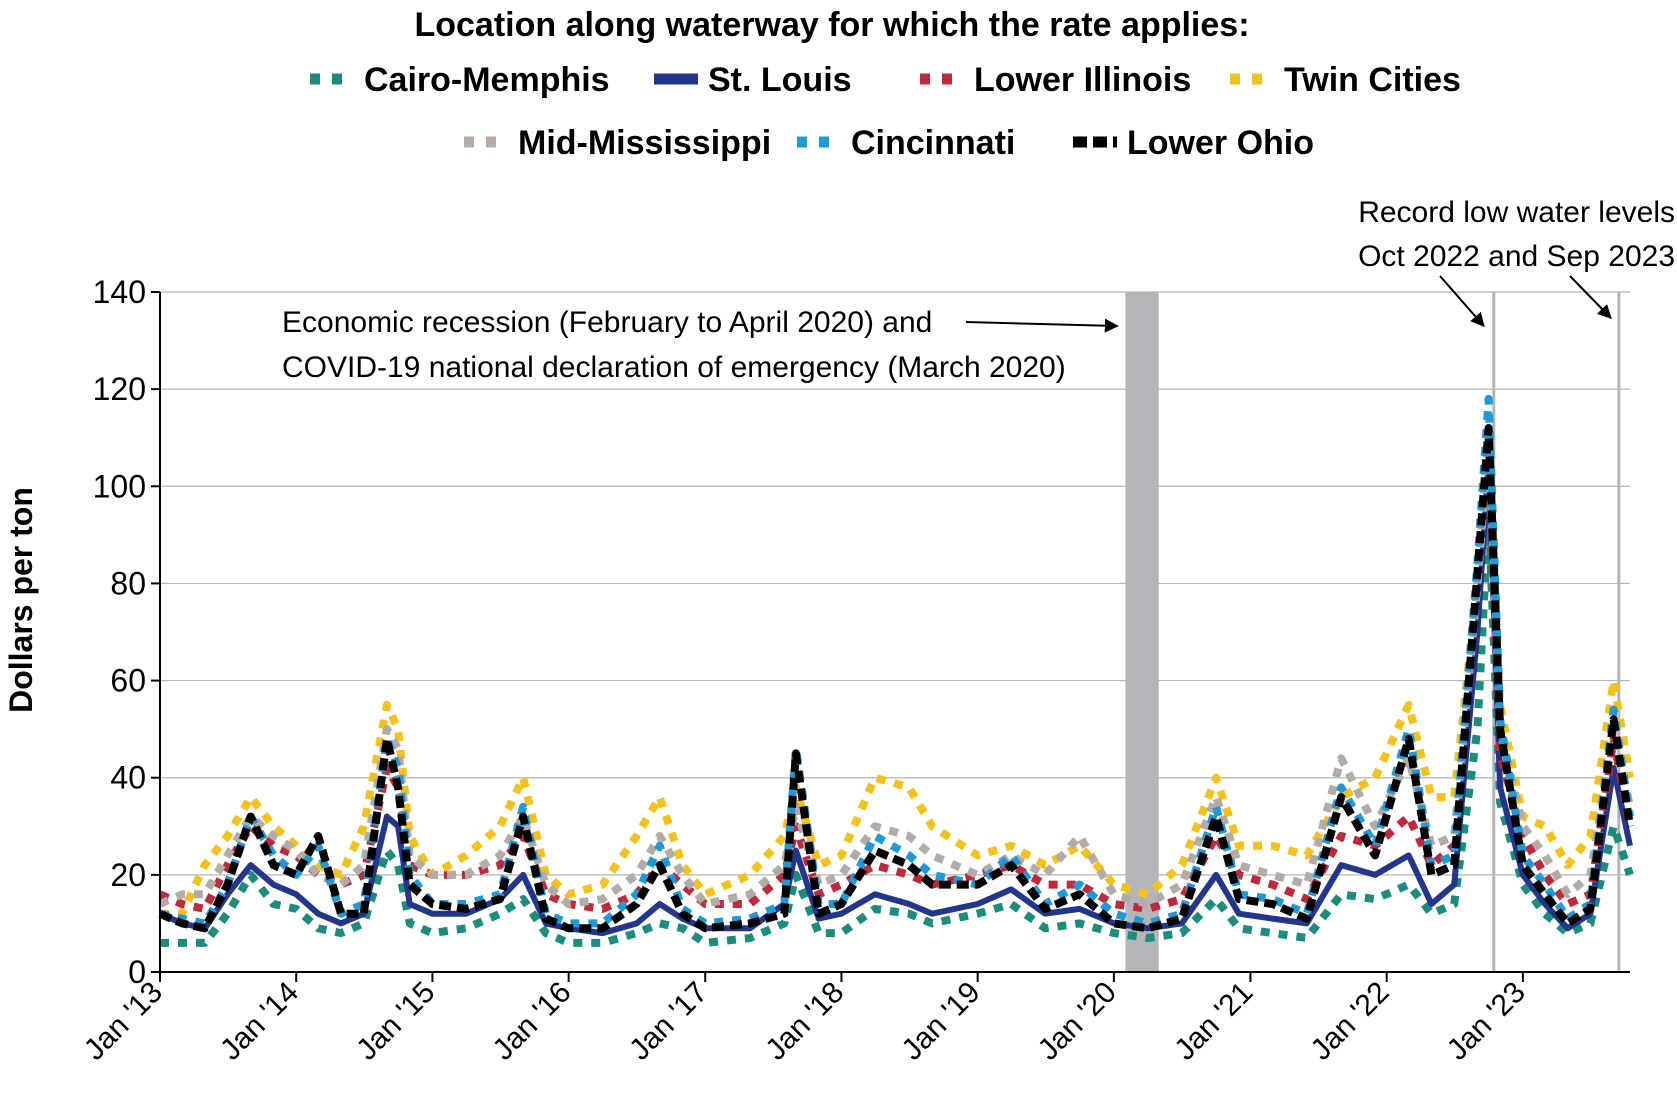 The width and height of the screenshot is (1677, 1104). I want to click on legend-label-cairo-memphis: Cairo-Memphis, so click(487, 80).